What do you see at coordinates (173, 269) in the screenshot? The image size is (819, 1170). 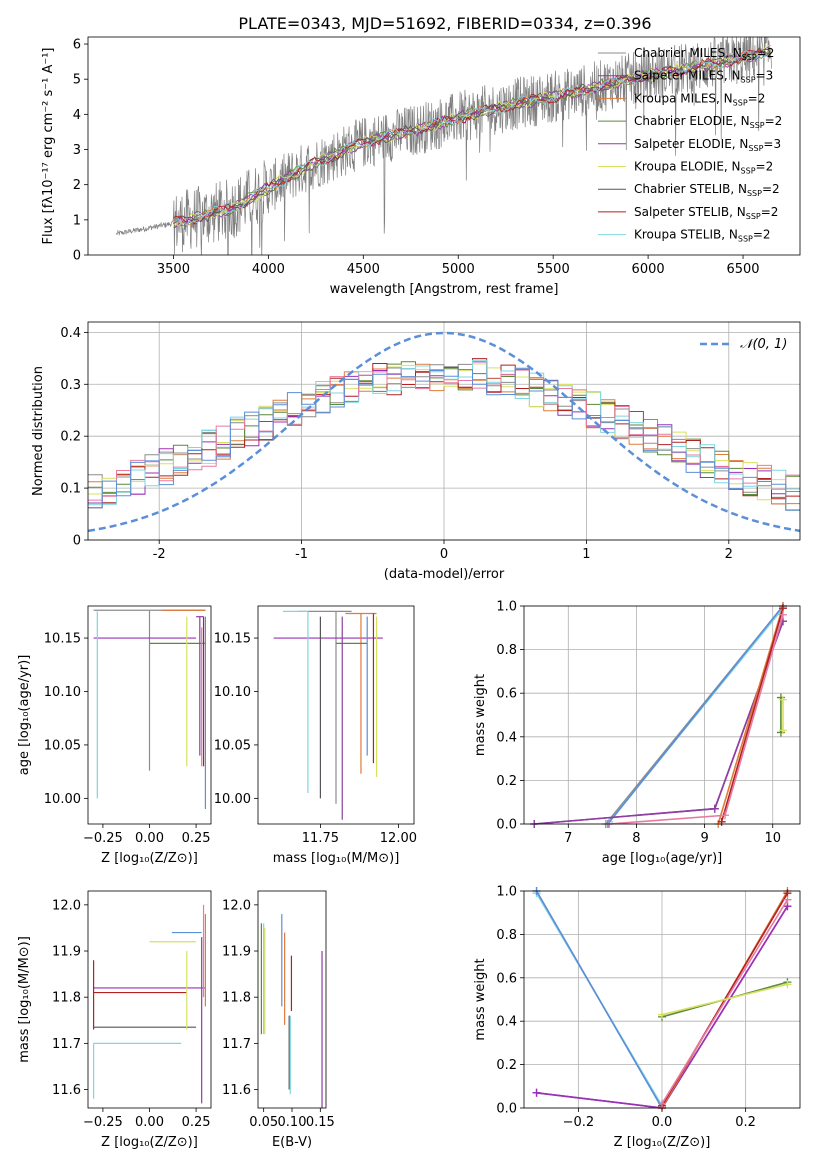 I see `x-tick-label: 3500` at bounding box center [173, 269].